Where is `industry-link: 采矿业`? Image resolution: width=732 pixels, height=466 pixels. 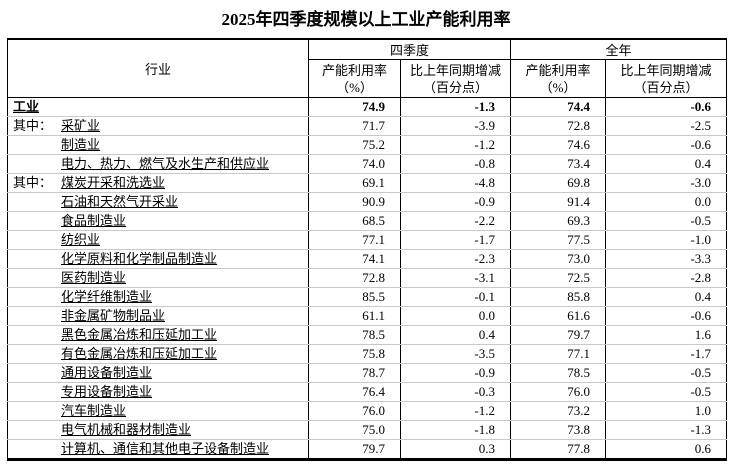
industry-link: 采矿业 is located at coordinates (81, 125).